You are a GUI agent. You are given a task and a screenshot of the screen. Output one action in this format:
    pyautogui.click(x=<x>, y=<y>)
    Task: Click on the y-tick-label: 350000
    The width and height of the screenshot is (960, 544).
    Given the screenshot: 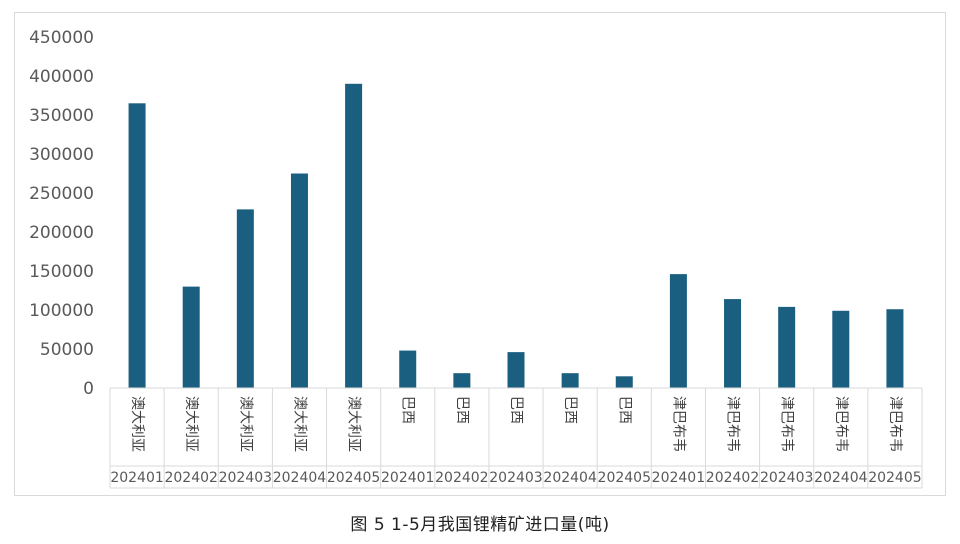 What is the action you would take?
    pyautogui.click(x=61, y=116)
    